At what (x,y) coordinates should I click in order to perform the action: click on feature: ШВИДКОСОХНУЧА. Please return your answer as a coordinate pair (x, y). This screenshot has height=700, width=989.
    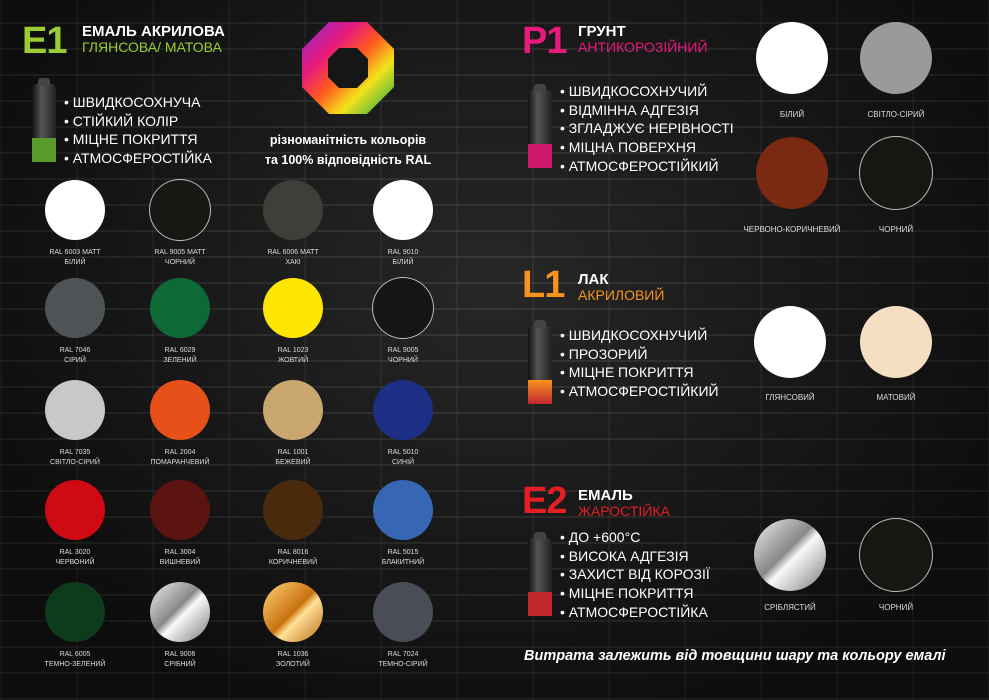
    Looking at the image, I should click on (138, 102).